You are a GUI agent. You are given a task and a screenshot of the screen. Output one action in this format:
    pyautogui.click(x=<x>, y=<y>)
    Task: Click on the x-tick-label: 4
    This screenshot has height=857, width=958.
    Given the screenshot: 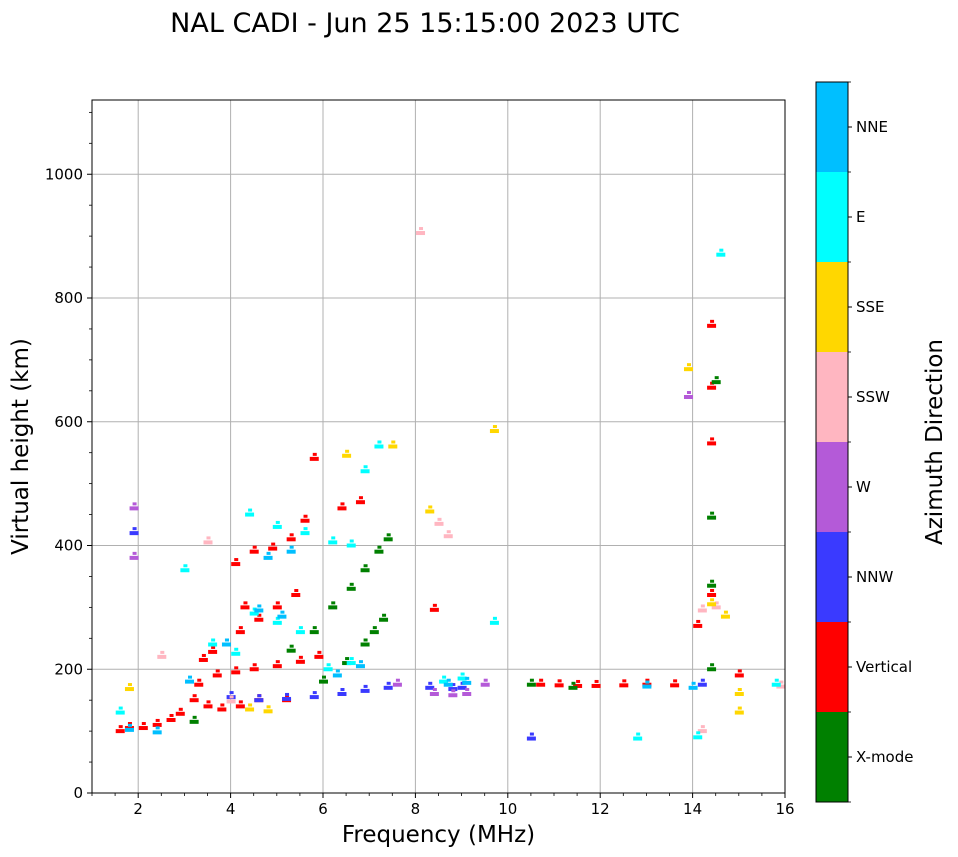 What is the action you would take?
    pyautogui.click(x=231, y=809)
    